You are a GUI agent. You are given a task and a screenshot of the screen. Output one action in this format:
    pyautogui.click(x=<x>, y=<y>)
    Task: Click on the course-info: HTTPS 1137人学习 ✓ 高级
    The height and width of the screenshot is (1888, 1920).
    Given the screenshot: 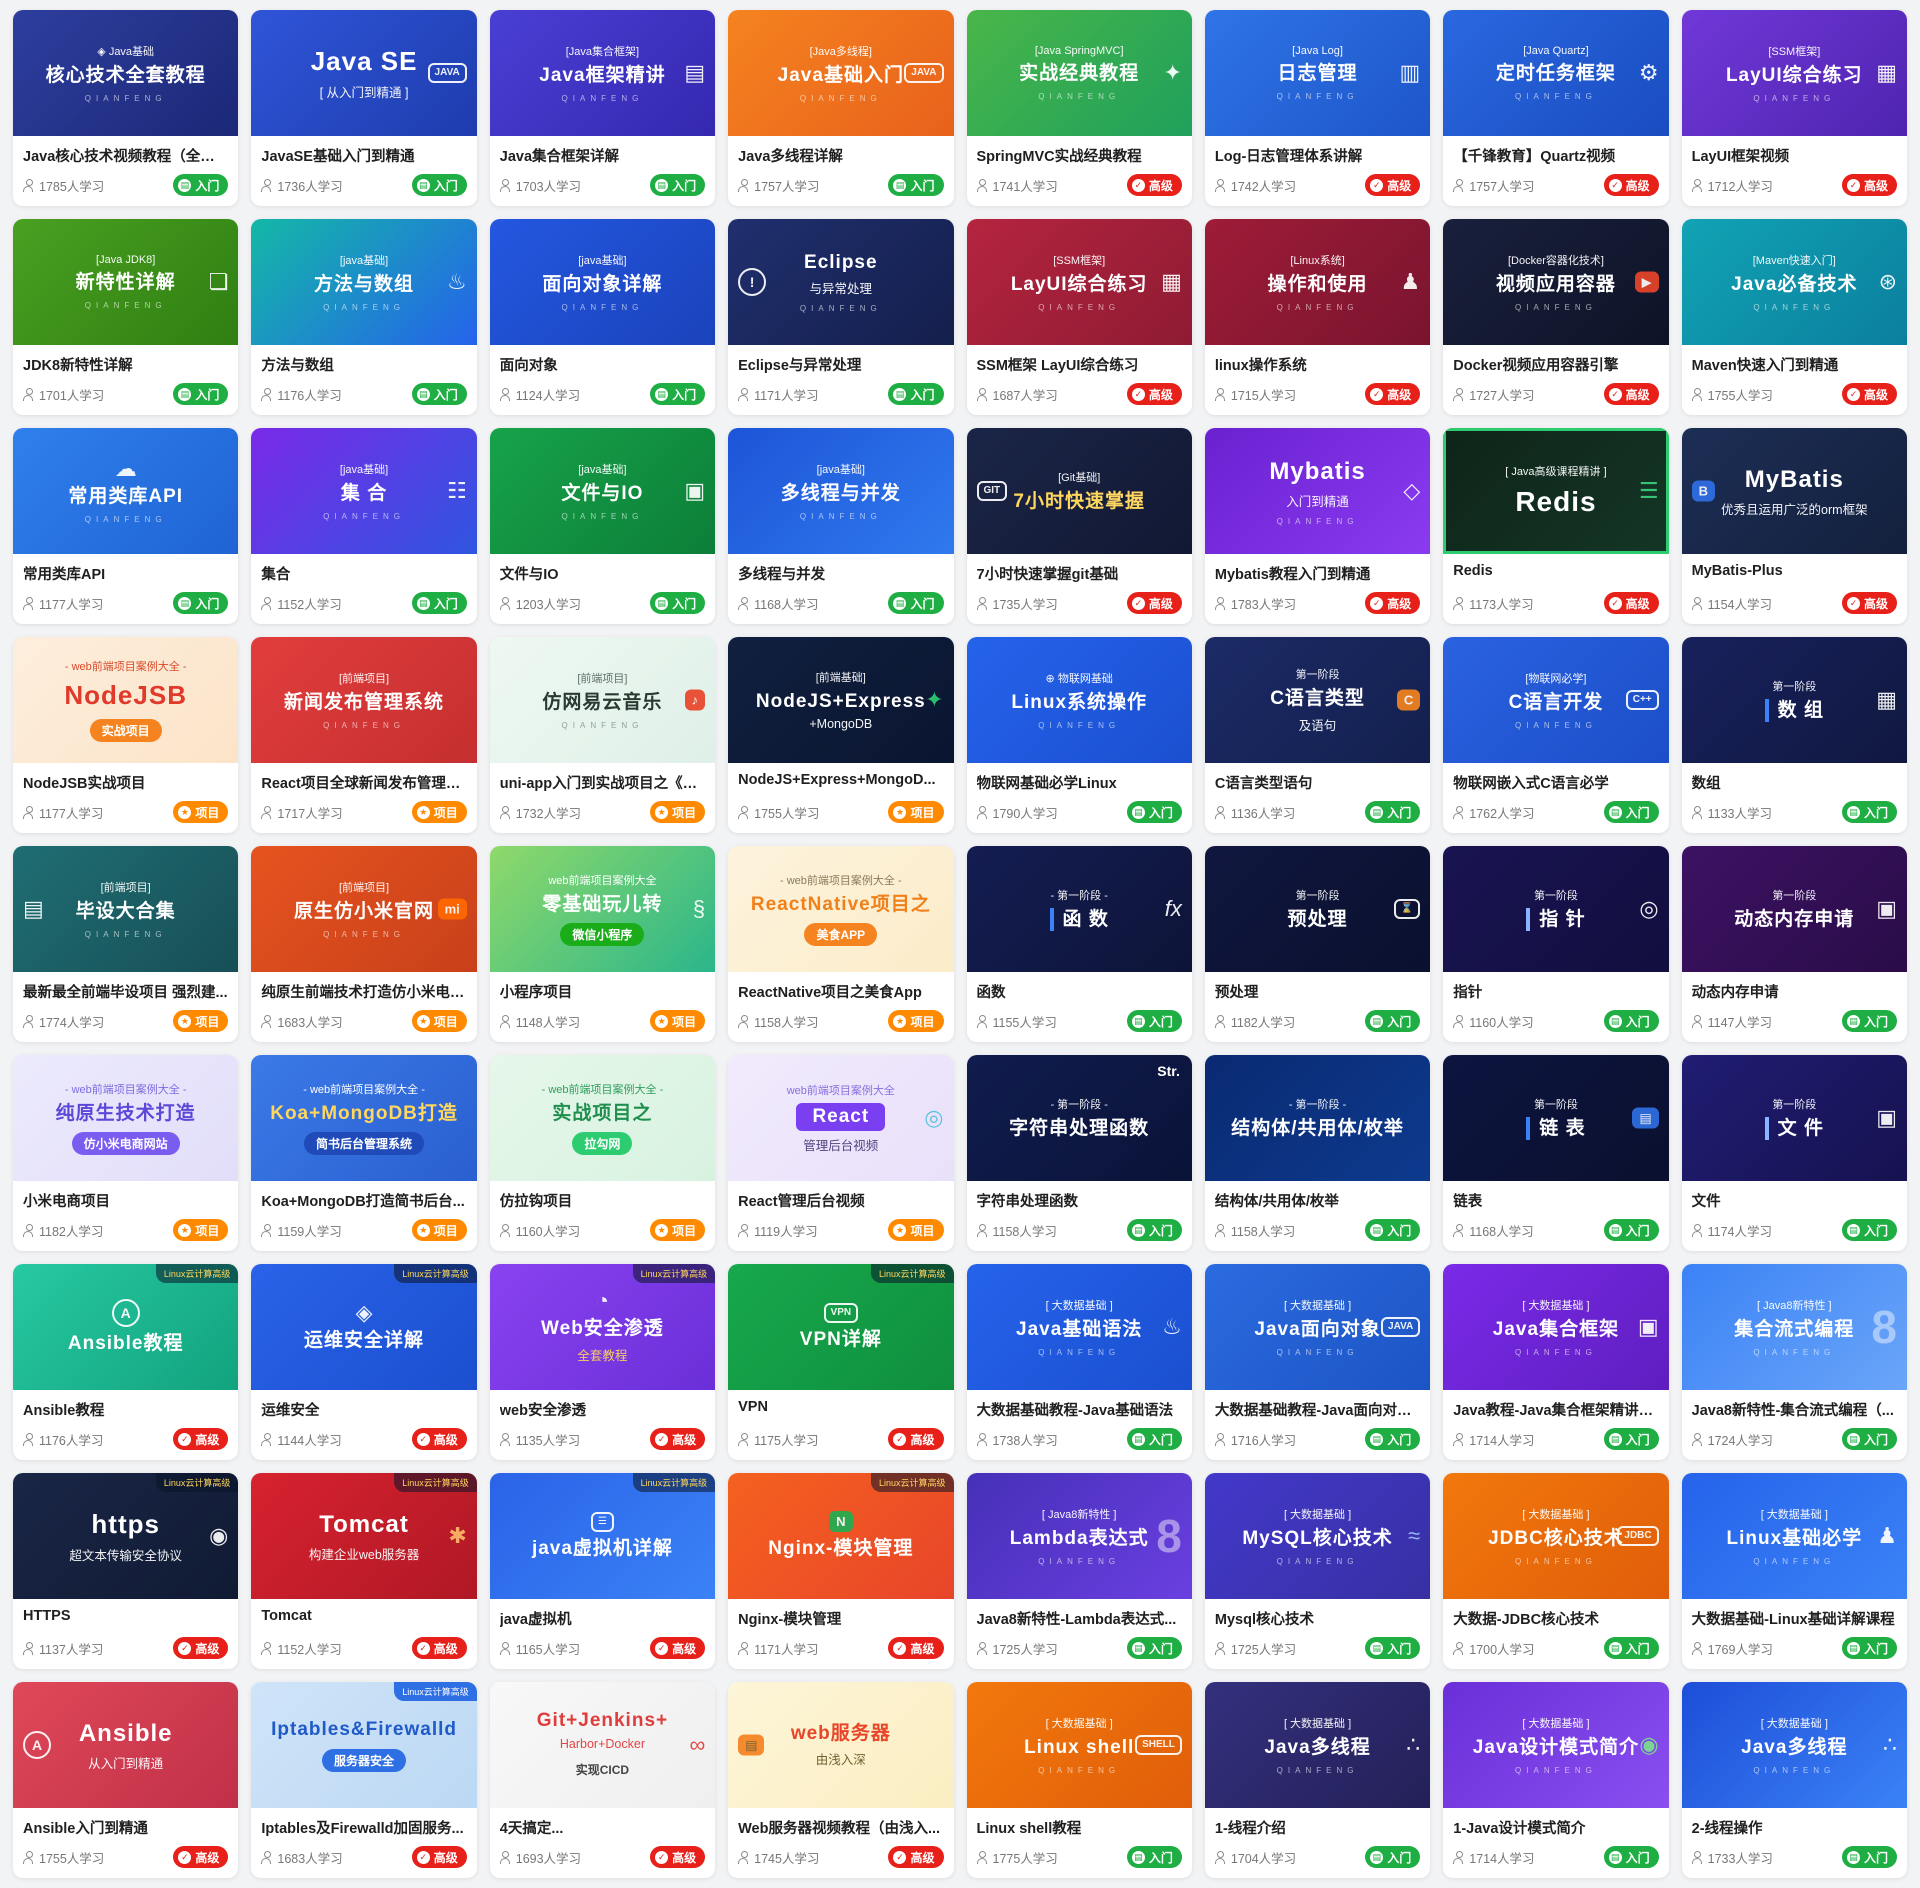 What is the action you would take?
    pyautogui.click(x=125, y=1634)
    